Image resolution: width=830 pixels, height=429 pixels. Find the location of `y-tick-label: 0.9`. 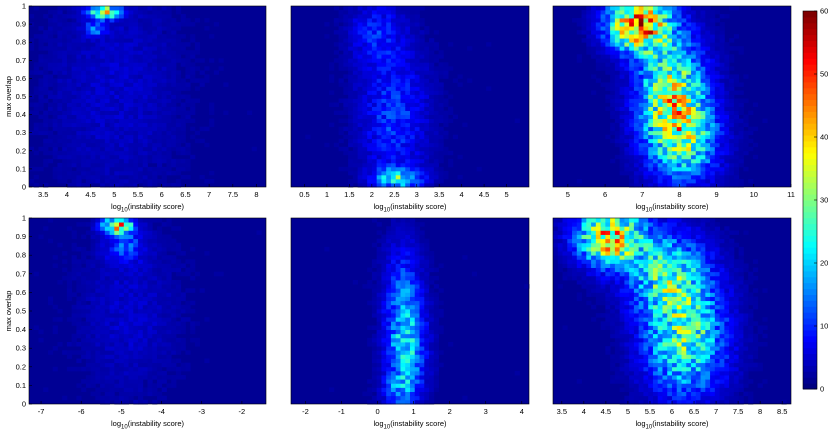

y-tick-label: 0.9 is located at coordinates (21, 24).